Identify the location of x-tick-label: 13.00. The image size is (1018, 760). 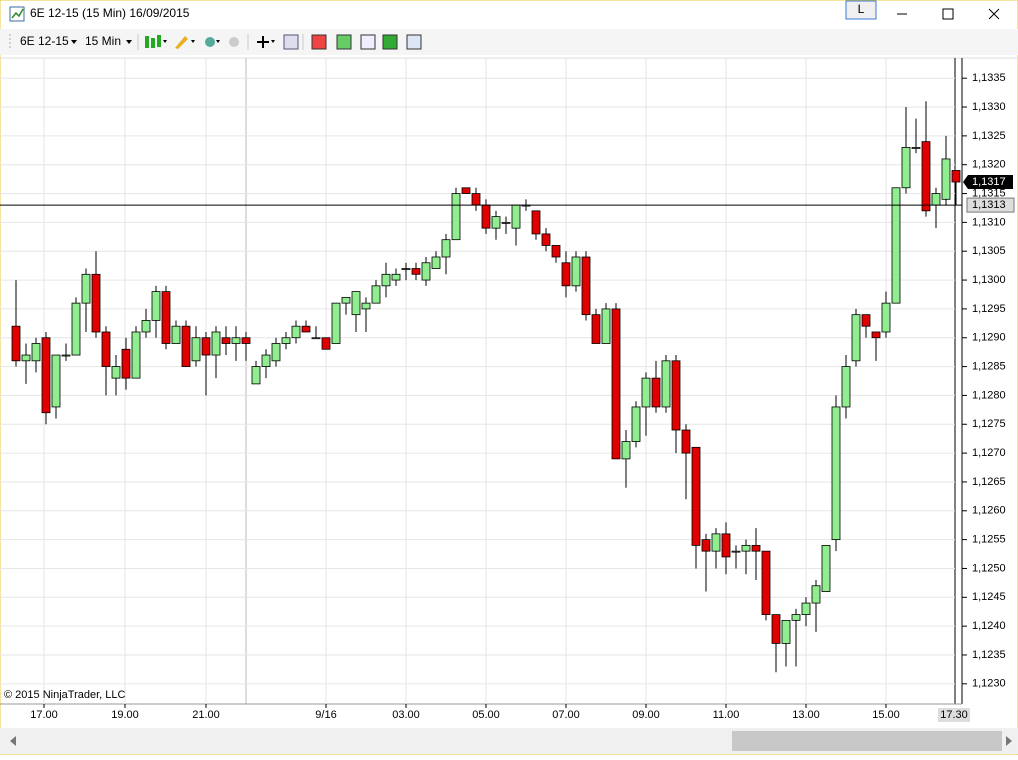
(806, 715).